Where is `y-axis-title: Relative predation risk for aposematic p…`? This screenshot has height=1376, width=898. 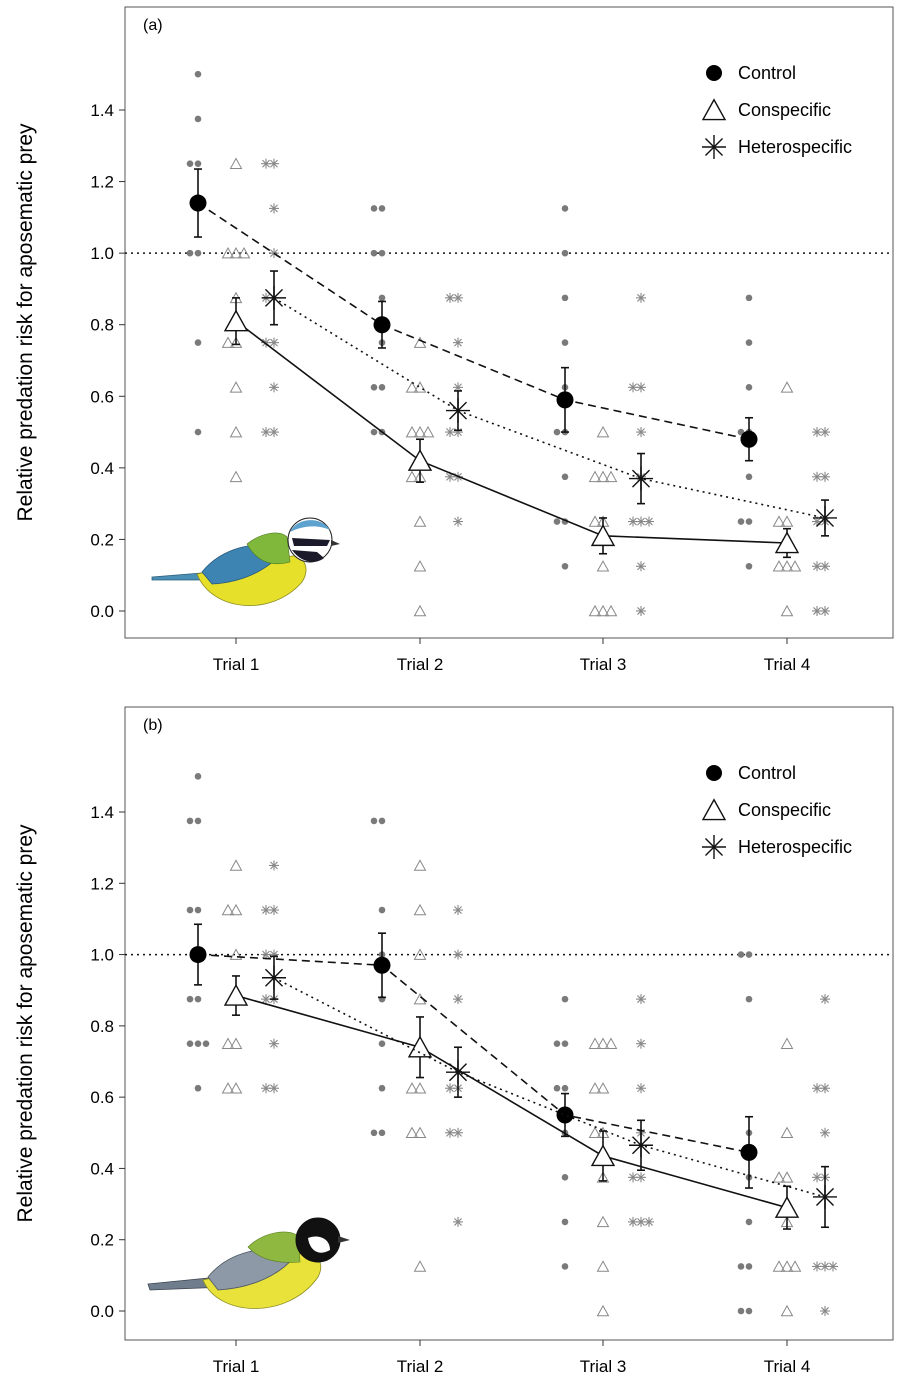 y-axis-title: Relative predation risk for aposematic p… is located at coordinates (25, 322).